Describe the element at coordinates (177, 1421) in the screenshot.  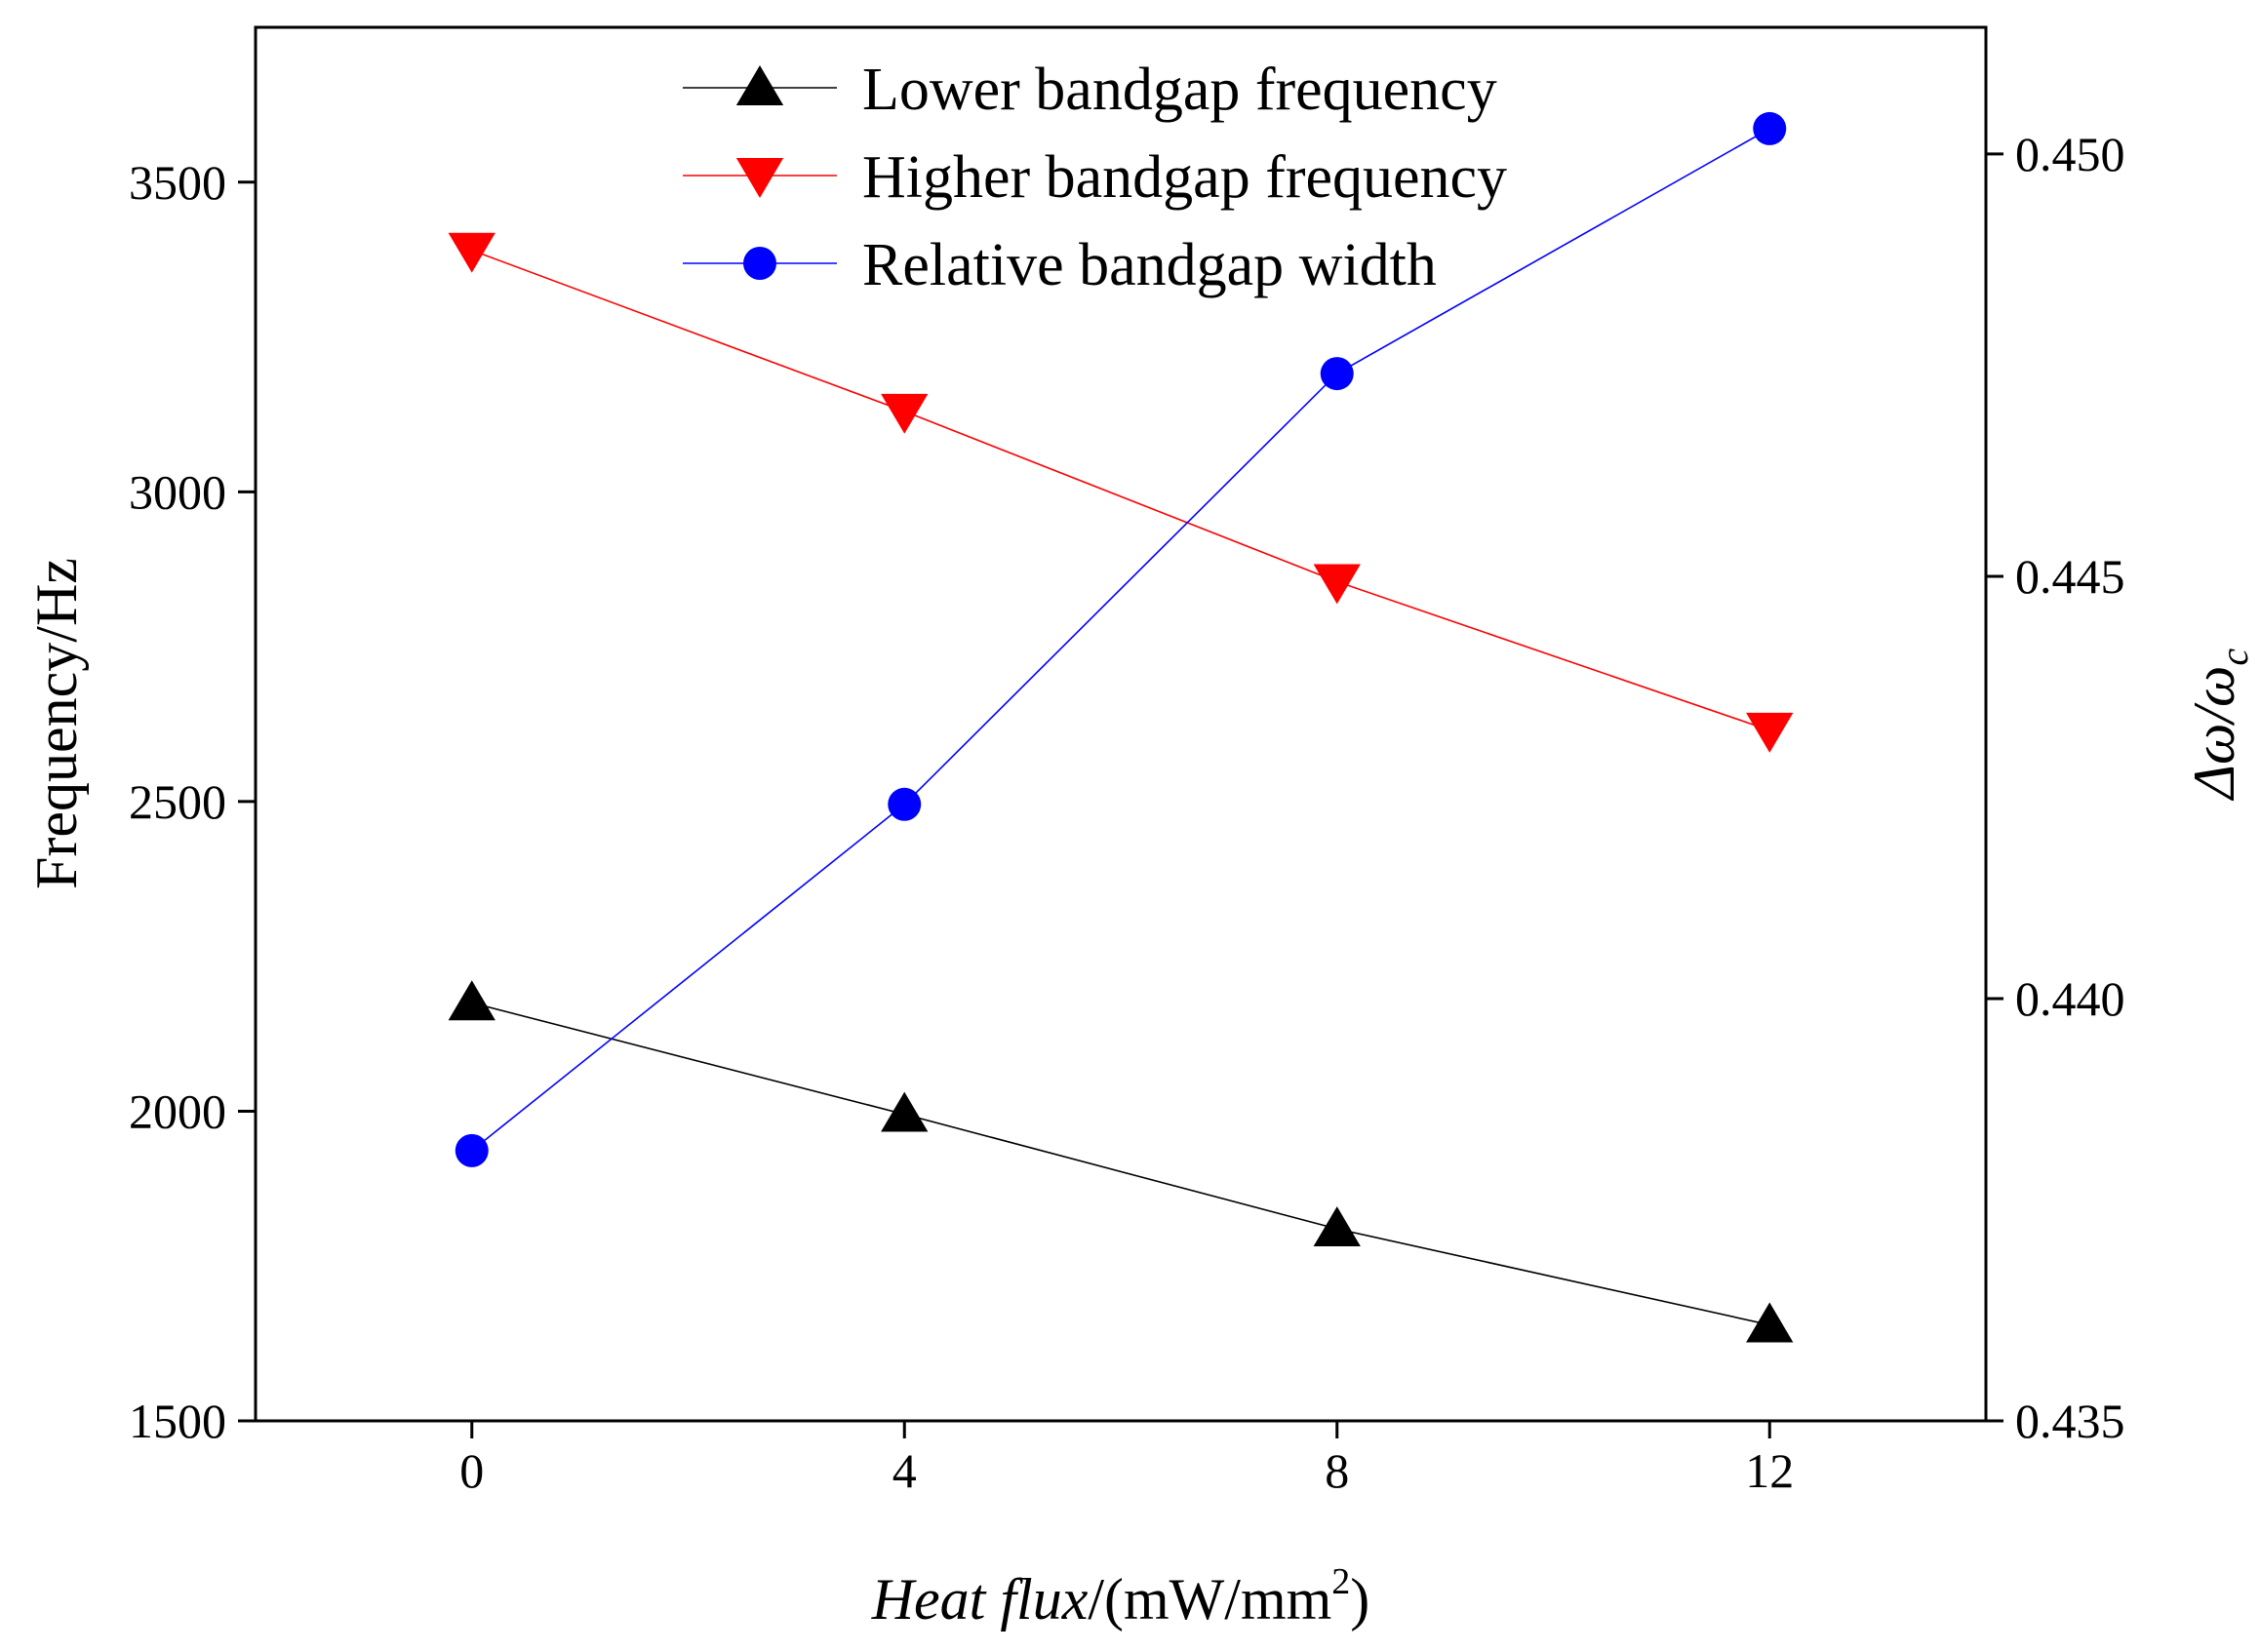
I see `y-tick-label-0: 1500` at that location.